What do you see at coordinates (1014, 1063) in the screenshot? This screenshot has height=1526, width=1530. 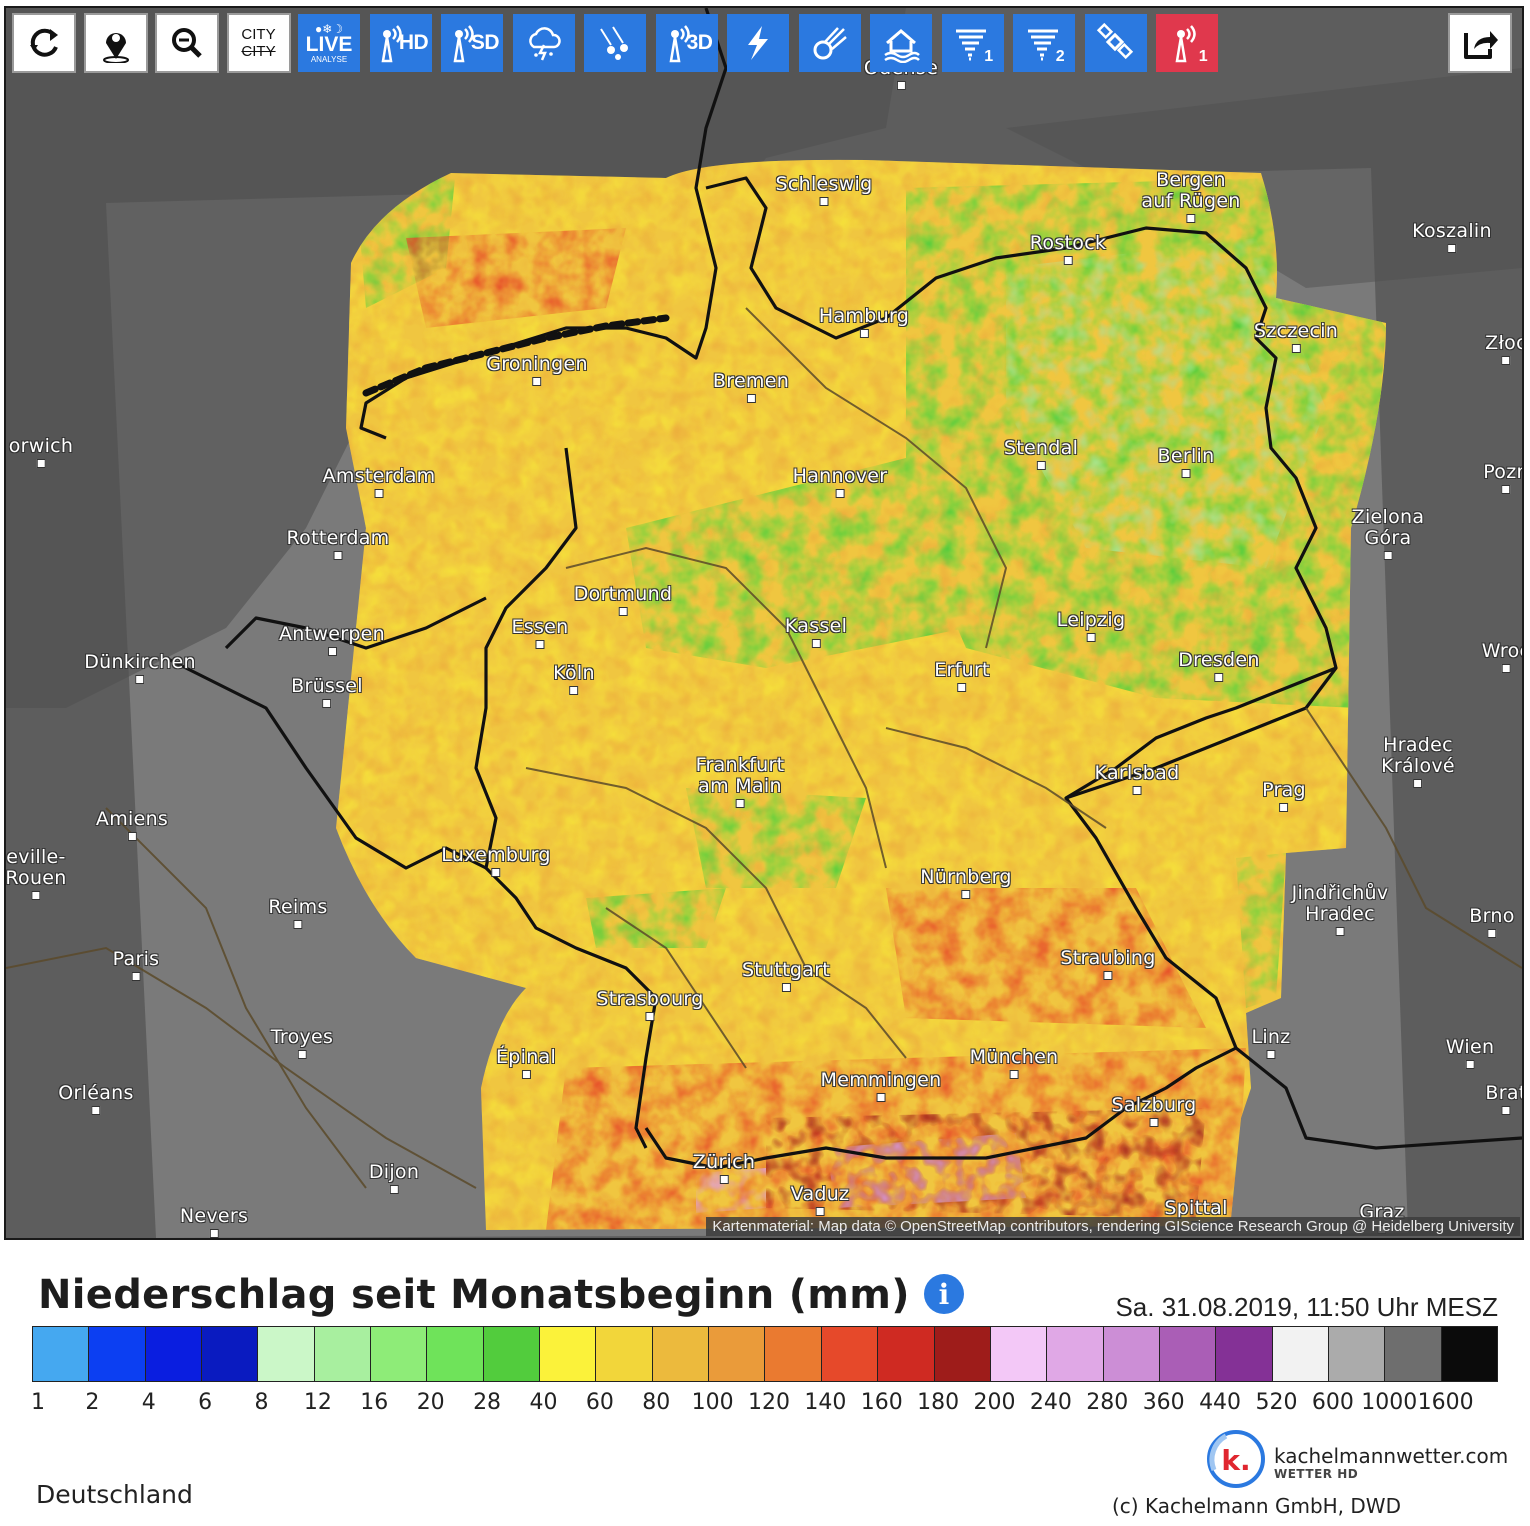 I see `city-label: München` at bounding box center [1014, 1063].